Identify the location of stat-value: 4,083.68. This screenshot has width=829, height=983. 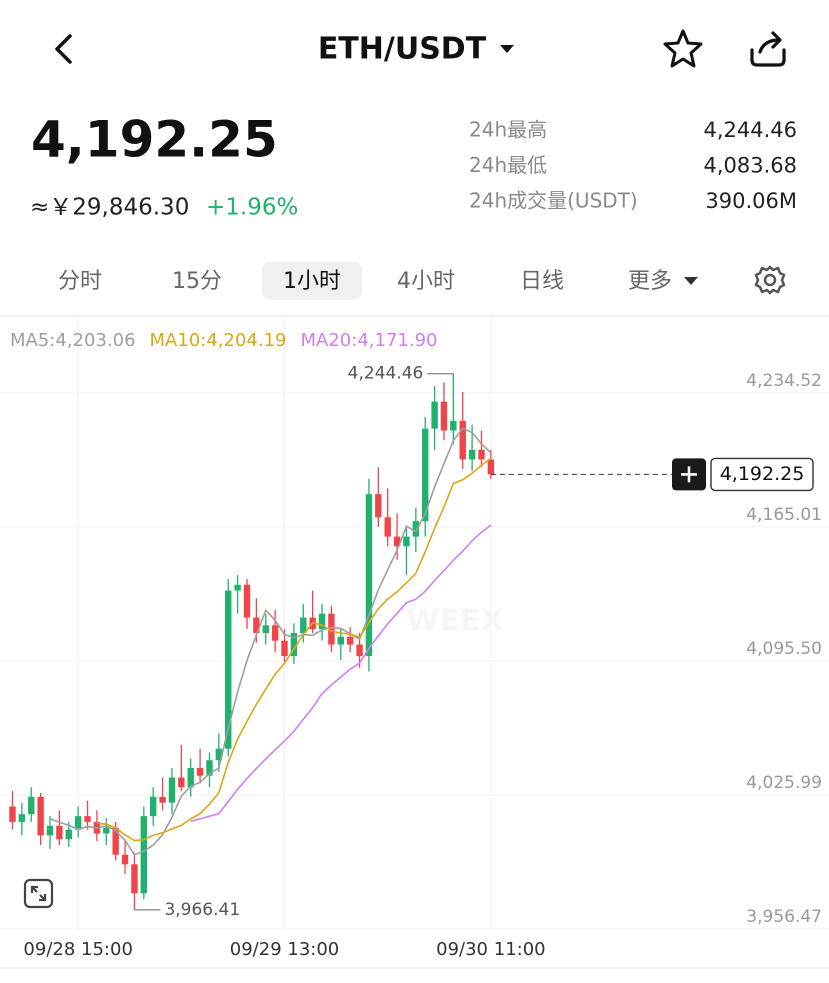
(750, 166).